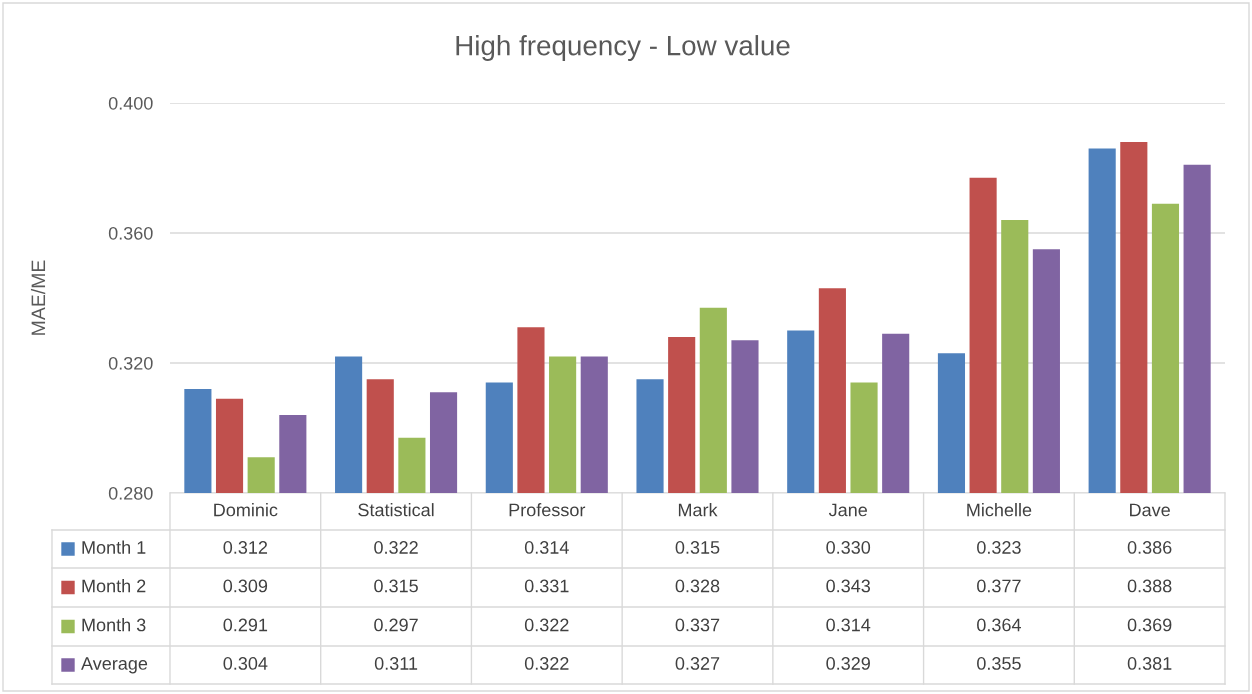 The width and height of the screenshot is (1252, 694). I want to click on x-tick-label: Dave, so click(1150, 510).